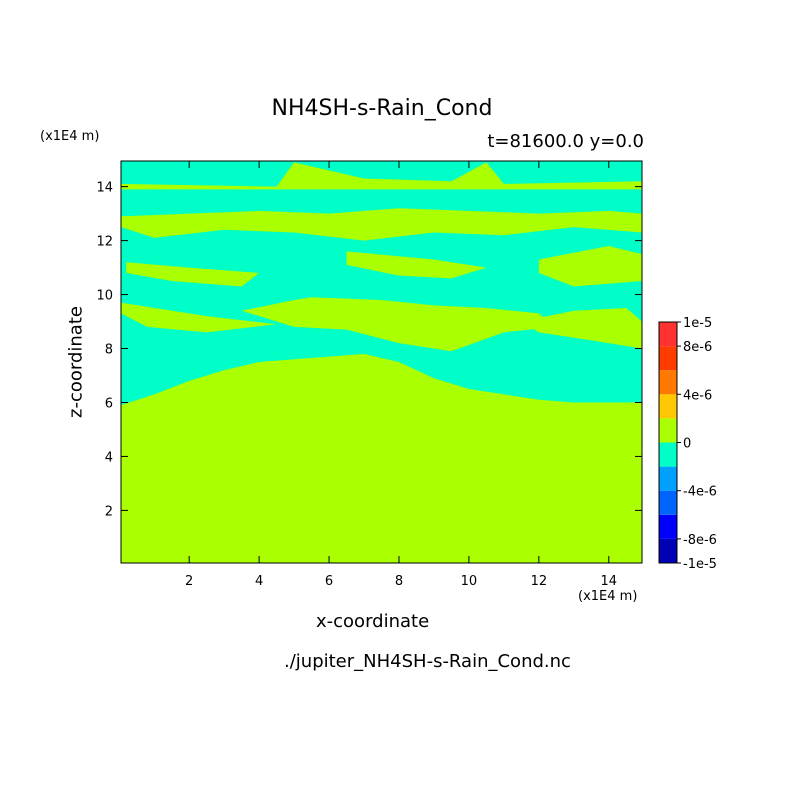  Describe the element at coordinates (373, 350) in the screenshot. I see `y-tick: 8` at that location.